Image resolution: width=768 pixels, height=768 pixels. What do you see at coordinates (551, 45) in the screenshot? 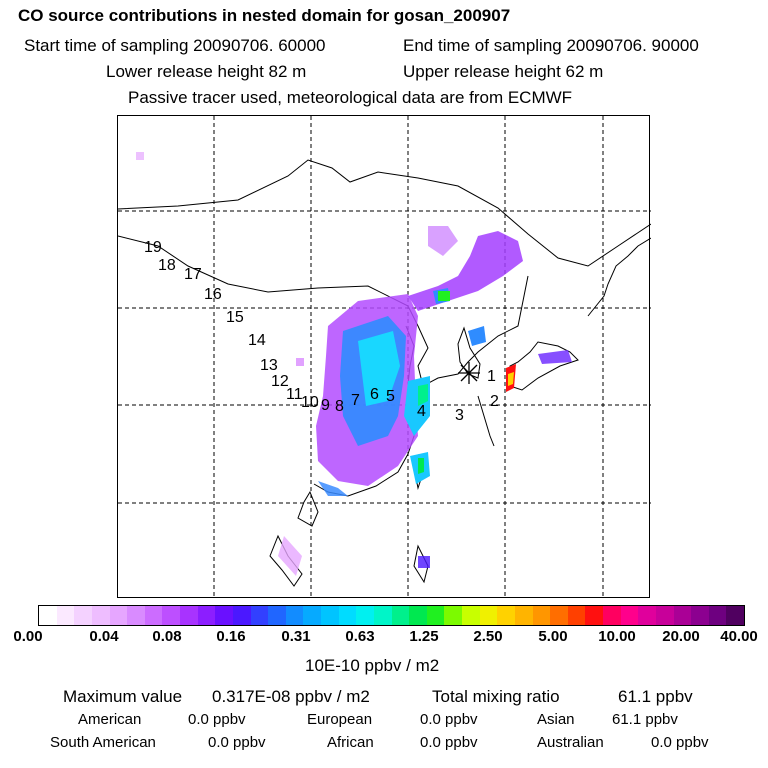
I see `end-time-label: End time of sampling 20090706. 90000` at bounding box center [551, 45].